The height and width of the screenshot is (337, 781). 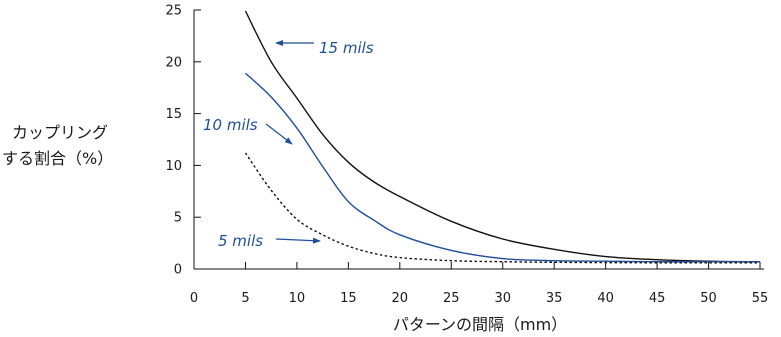 I want to click on x-tick-label: 55, so click(x=760, y=298).